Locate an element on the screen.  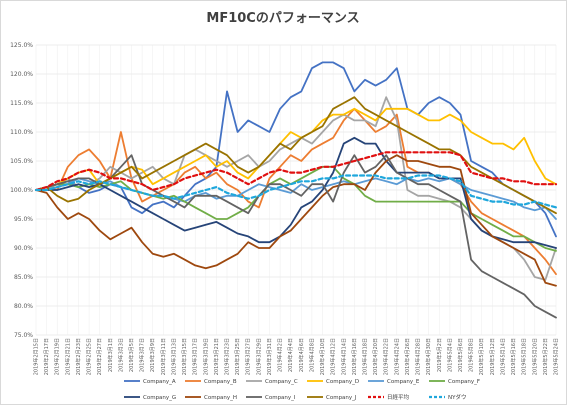
y-tick-label: 125.0% is located at coordinates (21, 45).